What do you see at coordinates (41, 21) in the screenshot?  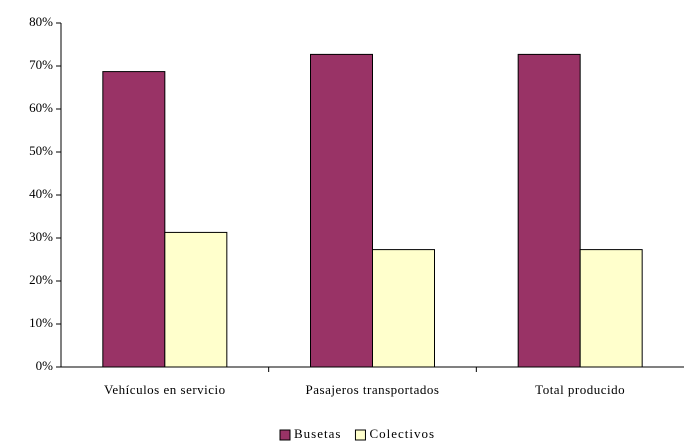 I see `y-tick-label: 80%` at bounding box center [41, 21].